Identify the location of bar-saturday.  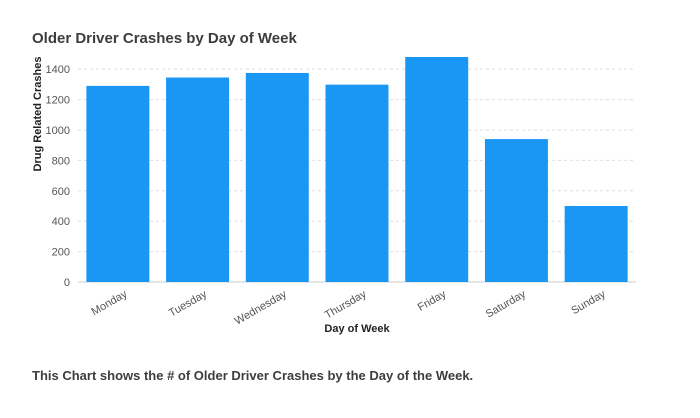
(516, 210).